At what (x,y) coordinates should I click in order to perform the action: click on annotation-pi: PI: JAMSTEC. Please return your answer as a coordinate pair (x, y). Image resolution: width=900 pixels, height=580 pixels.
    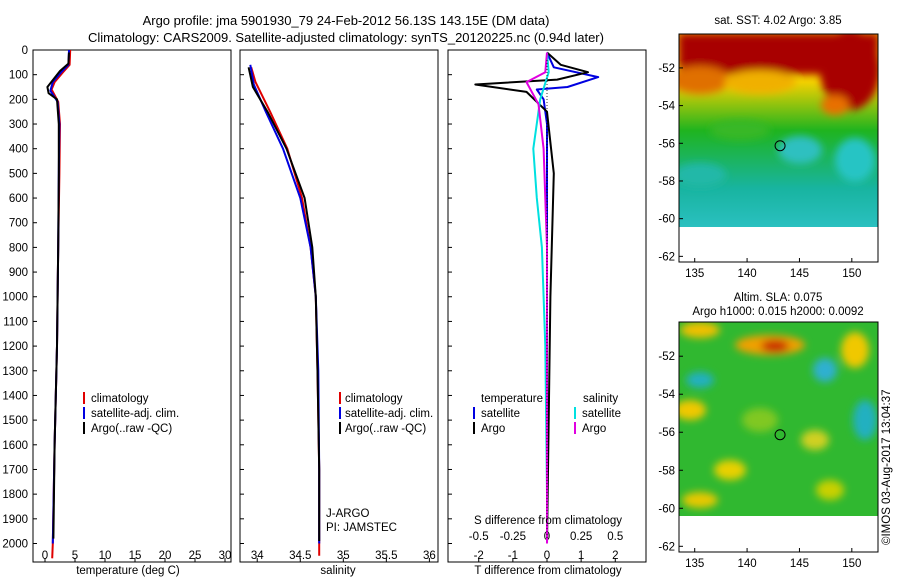
    Looking at the image, I should click on (361, 528).